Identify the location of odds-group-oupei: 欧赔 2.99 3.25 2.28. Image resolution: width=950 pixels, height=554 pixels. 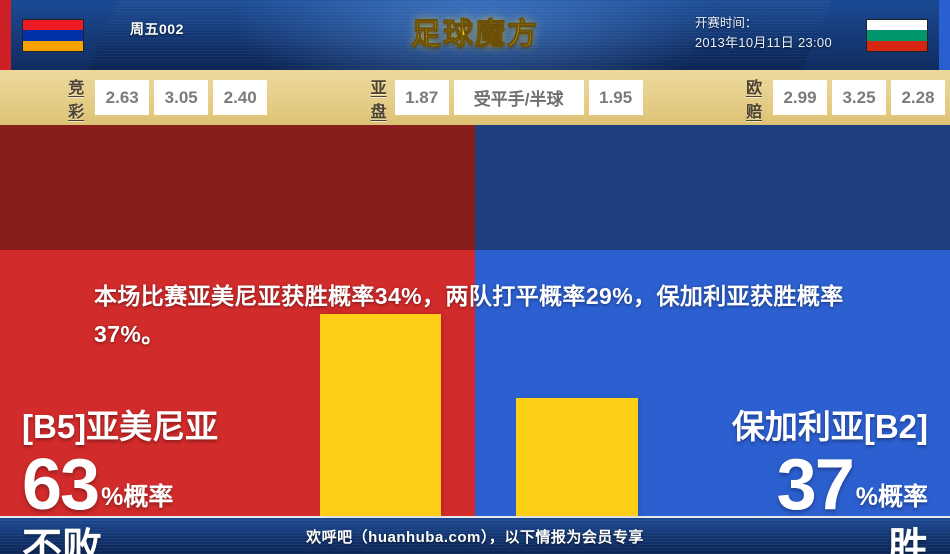
(844, 98).